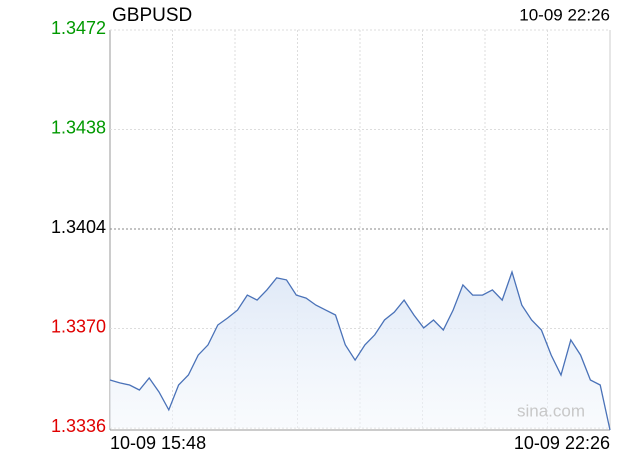 The width and height of the screenshot is (620, 460). Describe the element at coordinates (78, 426) in the screenshot. I see `y-tick-label: 1.3336` at that location.